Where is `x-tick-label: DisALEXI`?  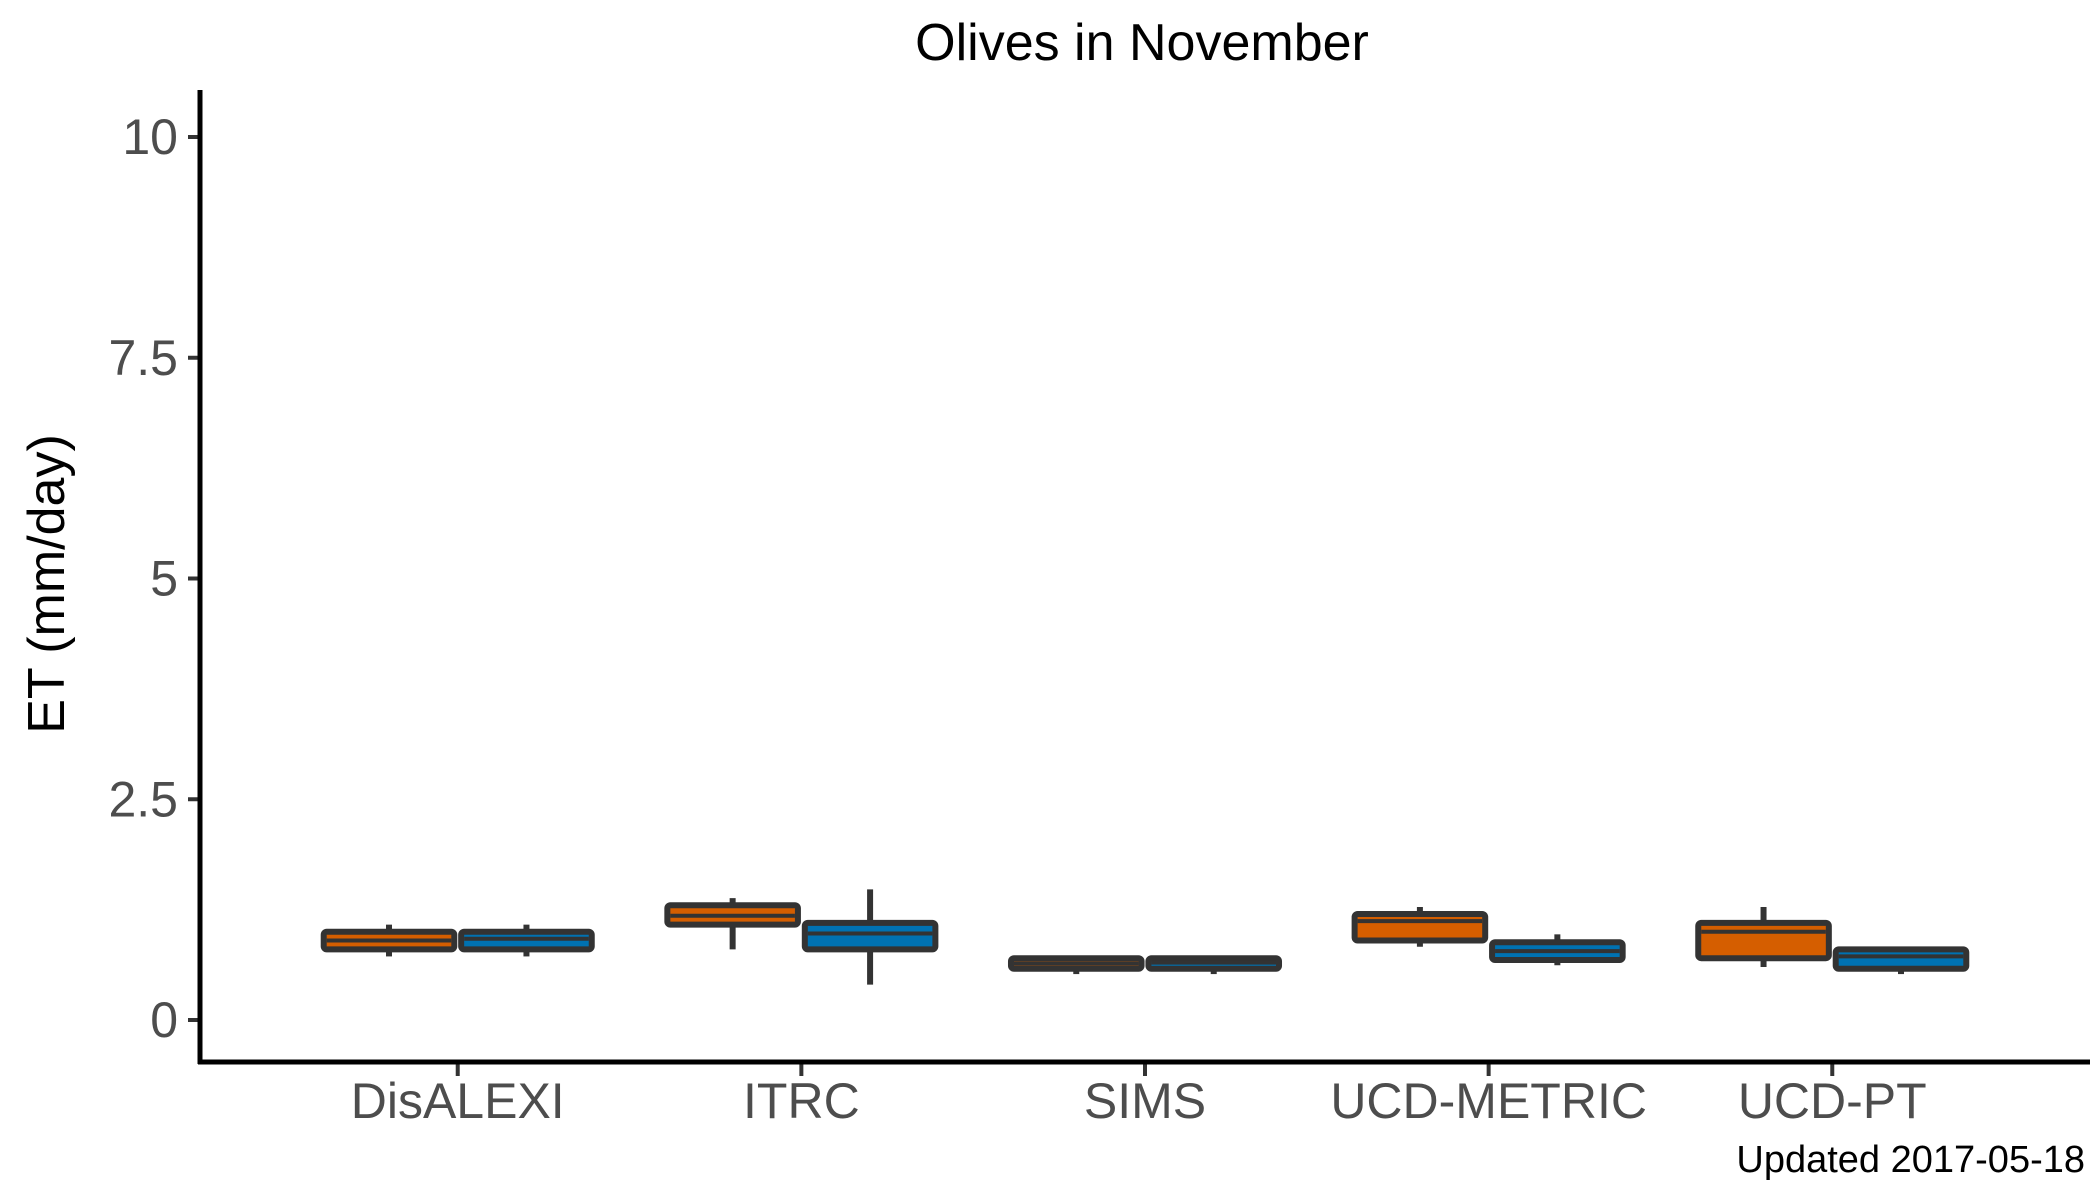
x-tick-label: DisALEXI is located at coordinates (458, 1101).